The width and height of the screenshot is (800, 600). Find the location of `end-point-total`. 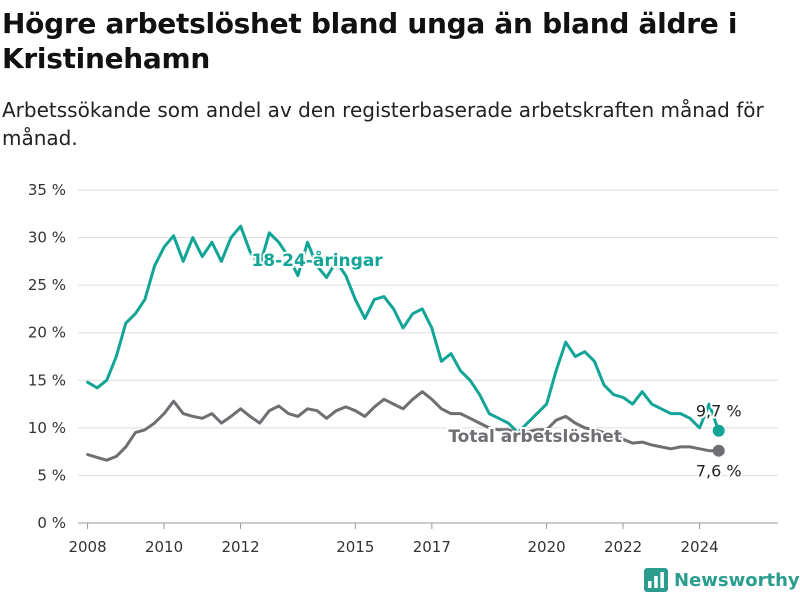

end-point-total is located at coordinates (718, 450).